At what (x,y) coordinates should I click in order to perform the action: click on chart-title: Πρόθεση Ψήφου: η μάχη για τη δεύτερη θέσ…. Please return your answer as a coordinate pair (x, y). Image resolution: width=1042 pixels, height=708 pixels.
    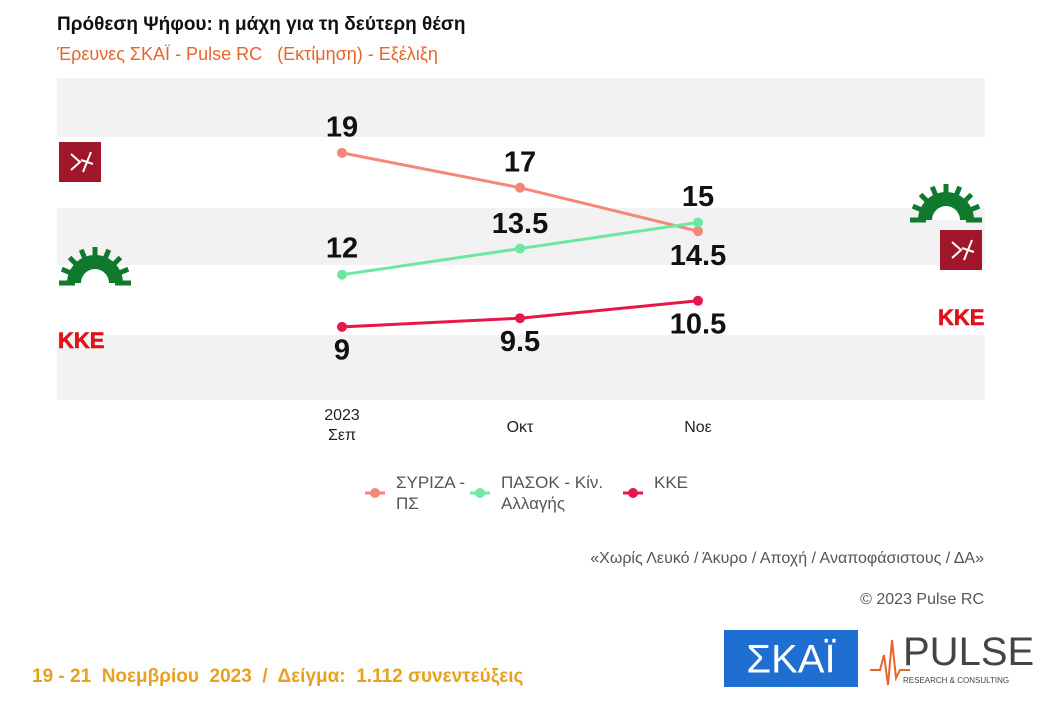
    Looking at the image, I should click on (261, 24).